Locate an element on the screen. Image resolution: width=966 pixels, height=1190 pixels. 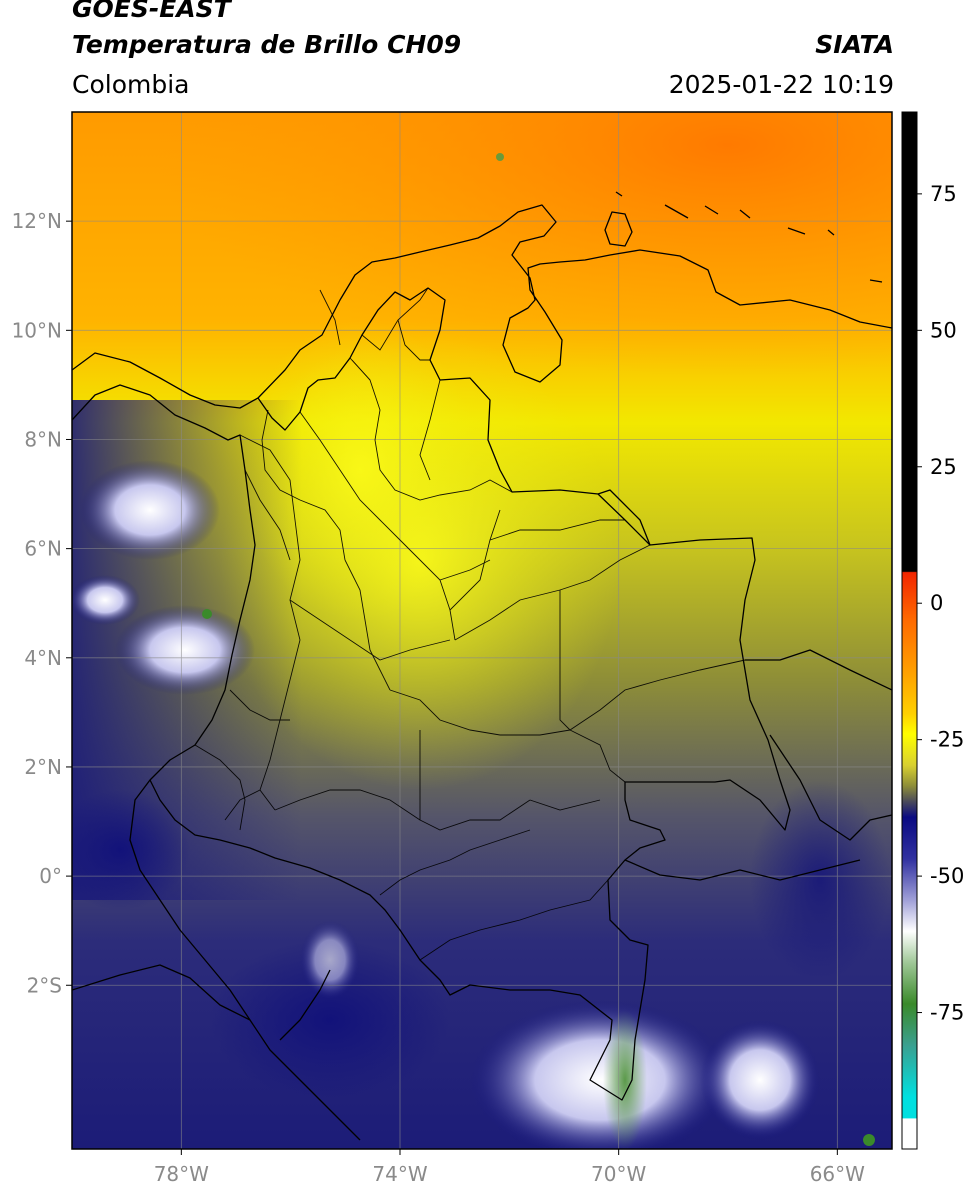
colorbar-tick-label: -25 is located at coordinates (947, 740).